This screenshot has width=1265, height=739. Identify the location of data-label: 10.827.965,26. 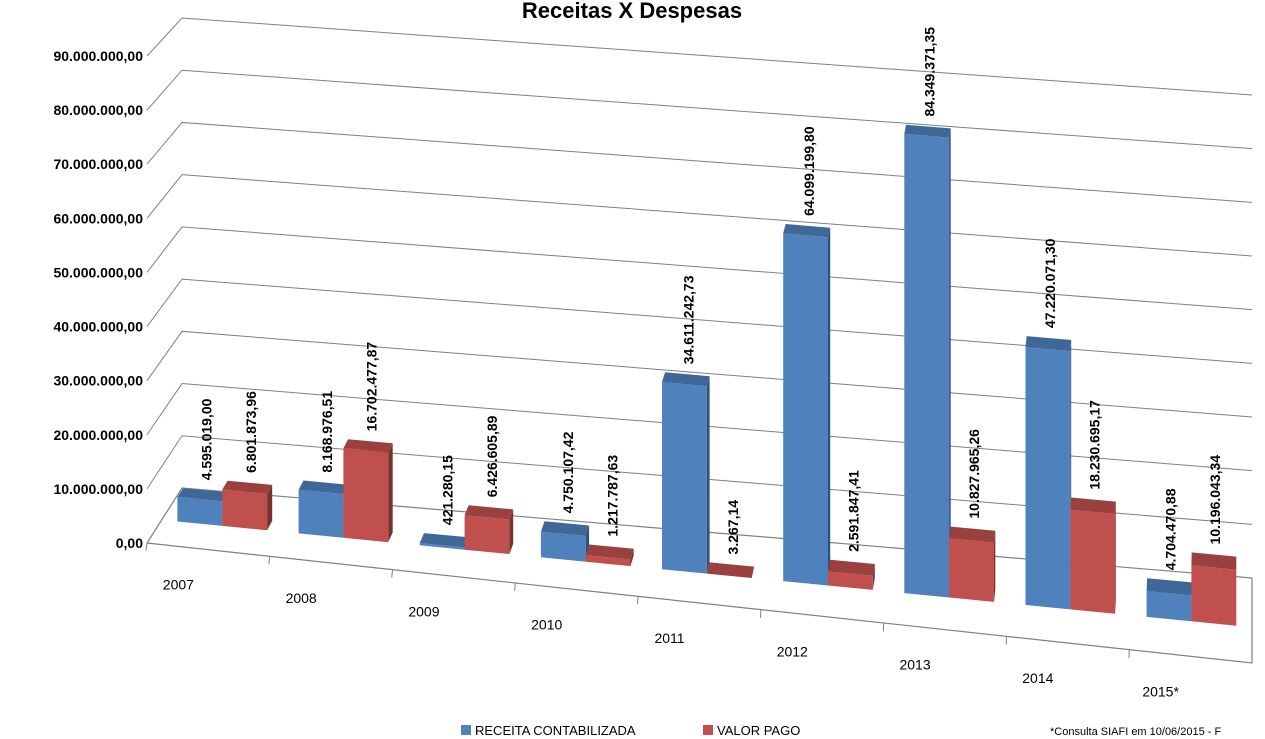
(974, 474).